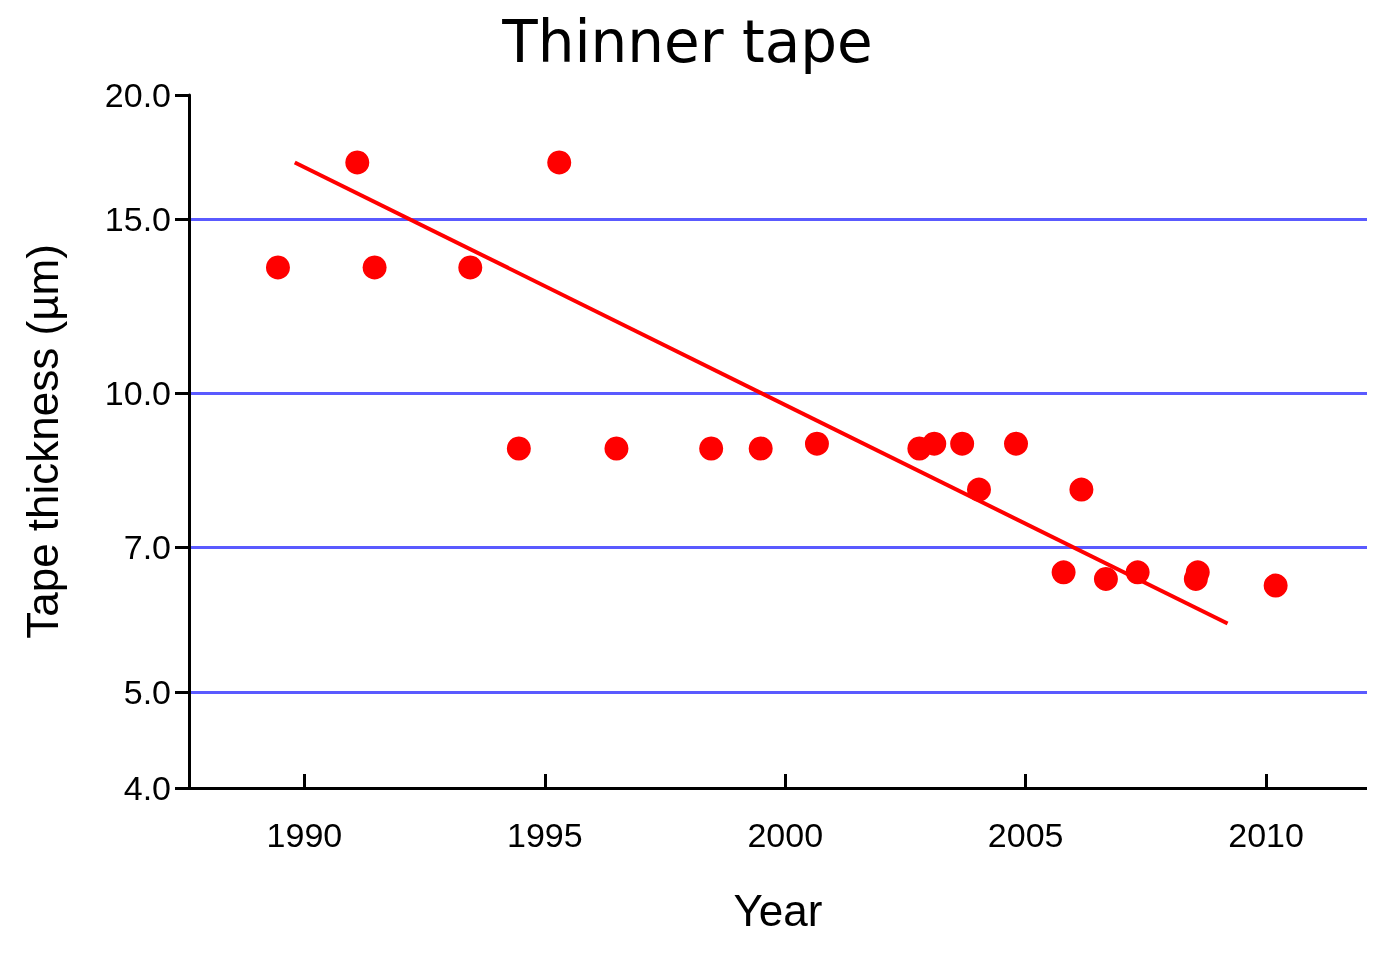  I want to click on x-tick-label: 2010, so click(1266, 835).